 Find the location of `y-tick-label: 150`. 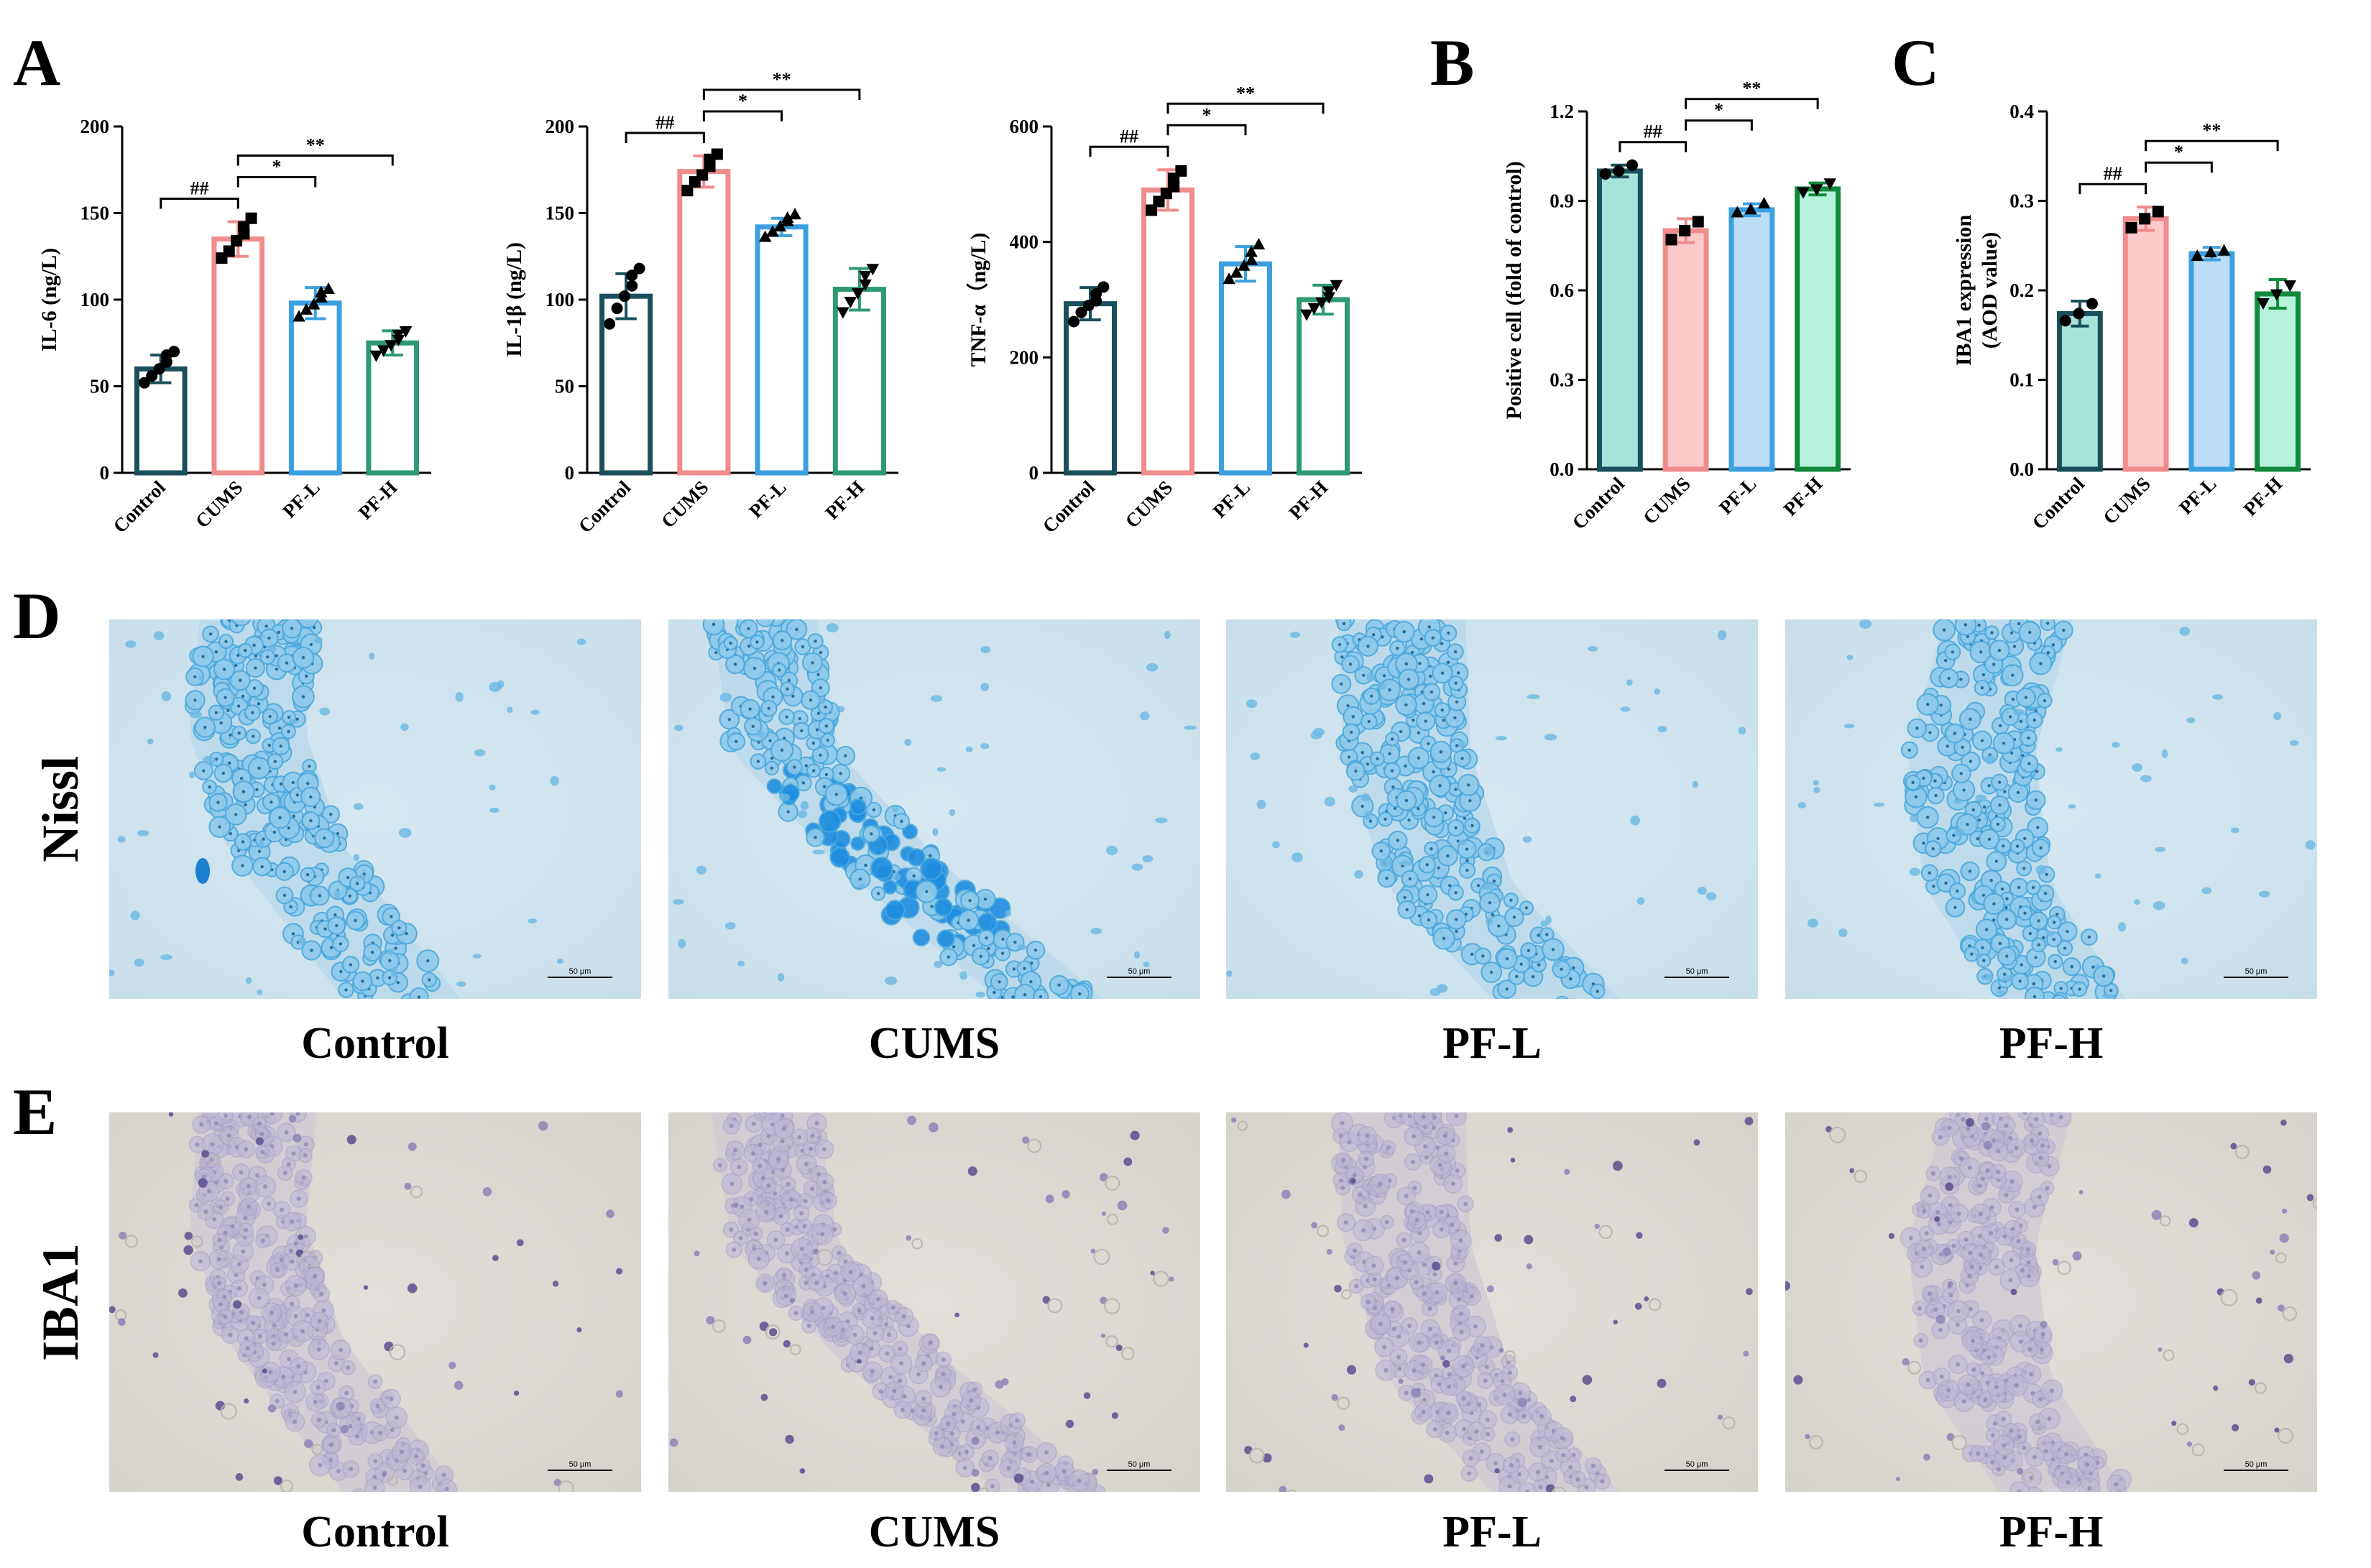

y-tick-label: 150 is located at coordinates (95, 213).